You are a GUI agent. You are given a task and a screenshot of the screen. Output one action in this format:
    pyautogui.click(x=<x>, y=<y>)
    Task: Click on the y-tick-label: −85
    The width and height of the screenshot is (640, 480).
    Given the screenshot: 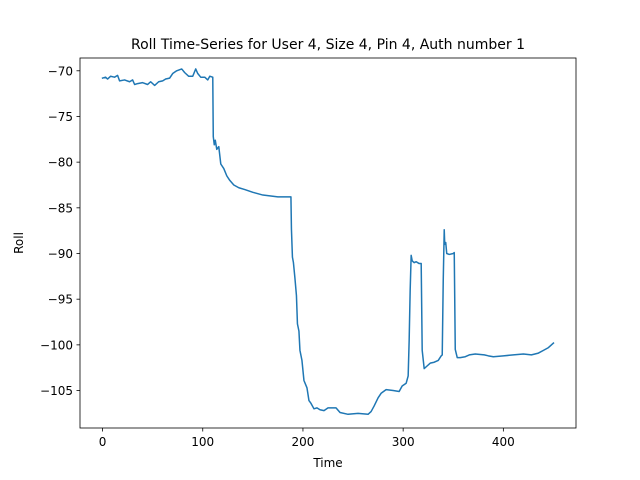 What is the action you would take?
    pyautogui.click(x=60, y=208)
    